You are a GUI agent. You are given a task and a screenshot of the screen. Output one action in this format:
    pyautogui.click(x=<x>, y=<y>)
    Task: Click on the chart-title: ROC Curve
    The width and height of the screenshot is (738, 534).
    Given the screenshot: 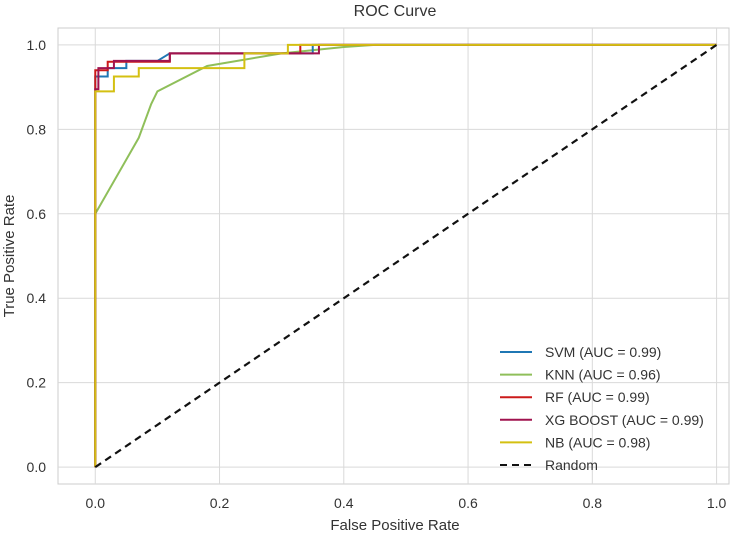 What is the action you would take?
    pyautogui.click(x=395, y=11)
    